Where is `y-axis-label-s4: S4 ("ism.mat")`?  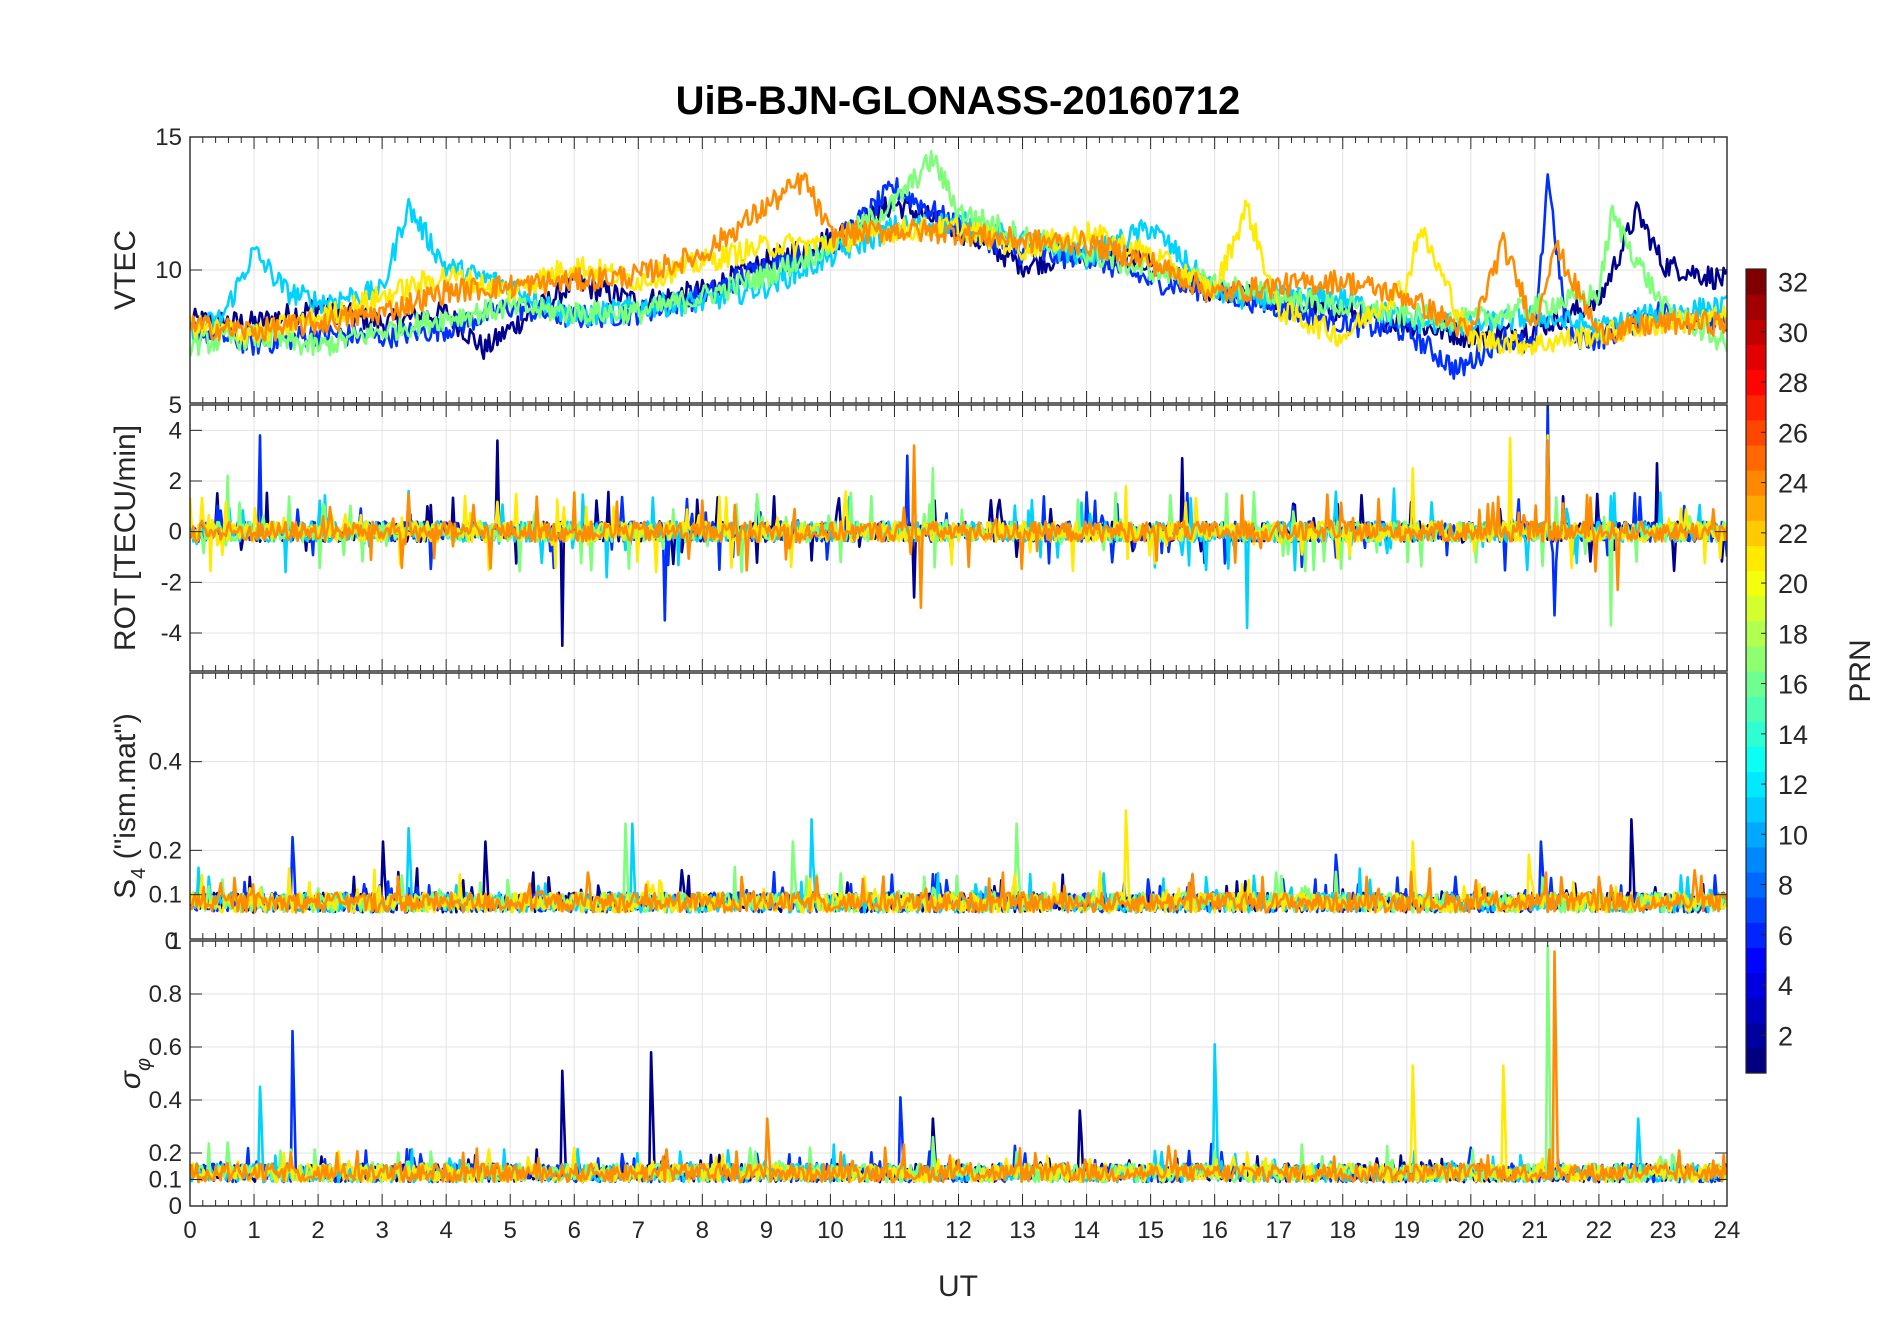 y-axis-label-s4: S4 ("ism.mat") is located at coordinates (129, 806).